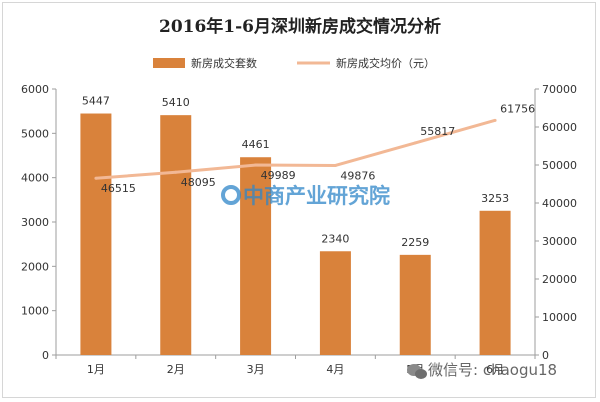 This screenshot has height=402, width=600. Describe the element at coordinates (118, 188) in the screenshot. I see `line-data-label: 46515` at that location.